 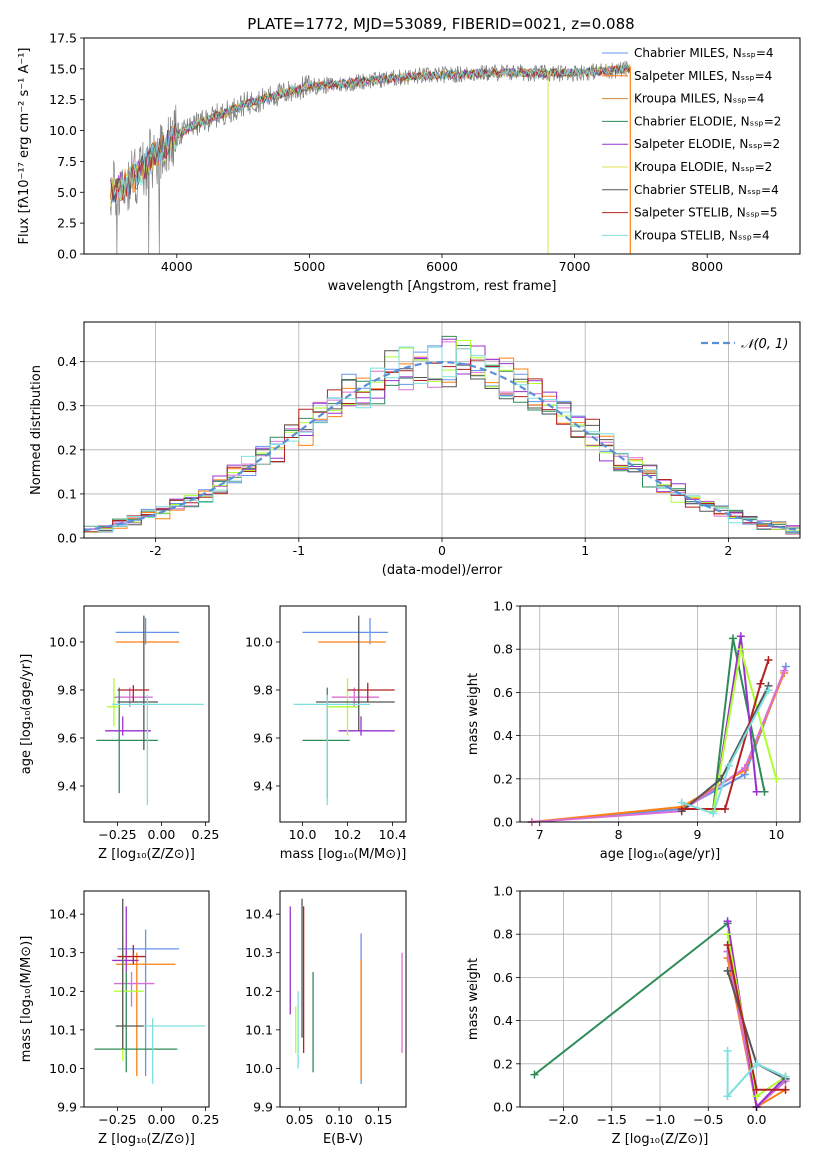 What do you see at coordinates (26, 714) in the screenshot?
I see `y-axis-label: age [log₁₀(age/yr)]` at bounding box center [26, 714].